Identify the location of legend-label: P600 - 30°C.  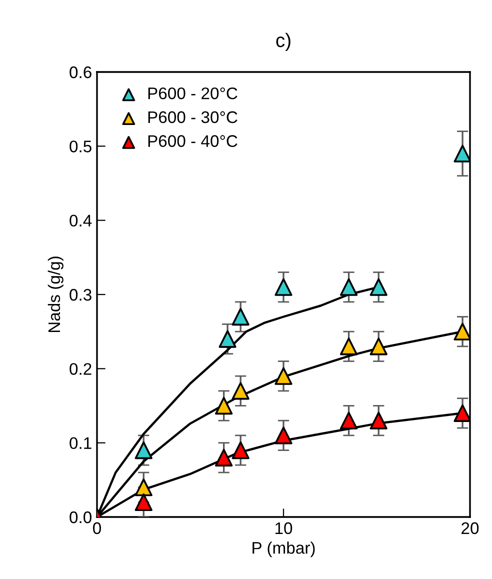
(193, 117).